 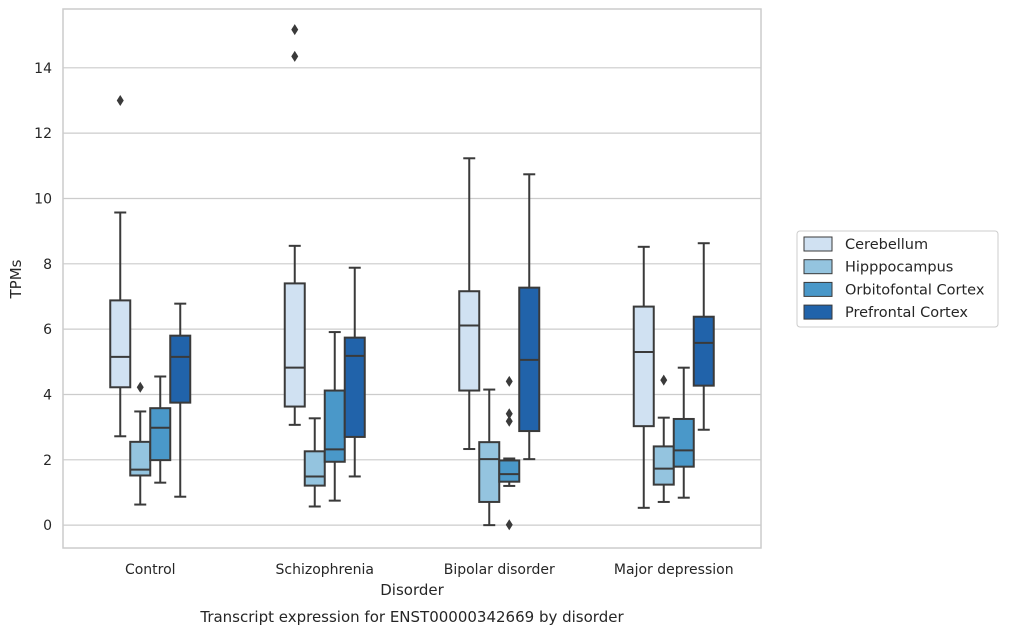 What do you see at coordinates (47, 461) in the screenshot?
I see `y-tick-label-1: 2` at bounding box center [47, 461].